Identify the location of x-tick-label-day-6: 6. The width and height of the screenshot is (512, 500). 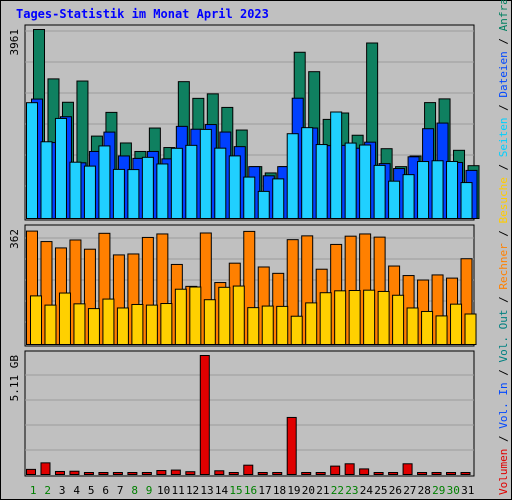
(105, 490).